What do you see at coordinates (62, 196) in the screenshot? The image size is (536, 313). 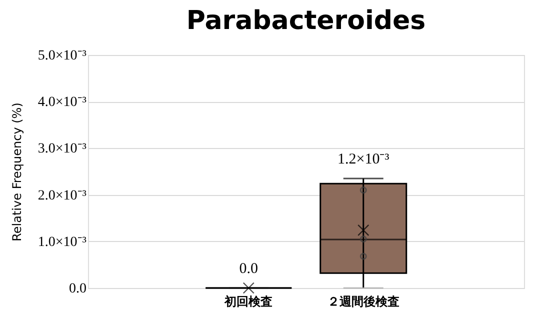 I see `y-tick-label: 2.0×10⁻³` at bounding box center [62, 196].